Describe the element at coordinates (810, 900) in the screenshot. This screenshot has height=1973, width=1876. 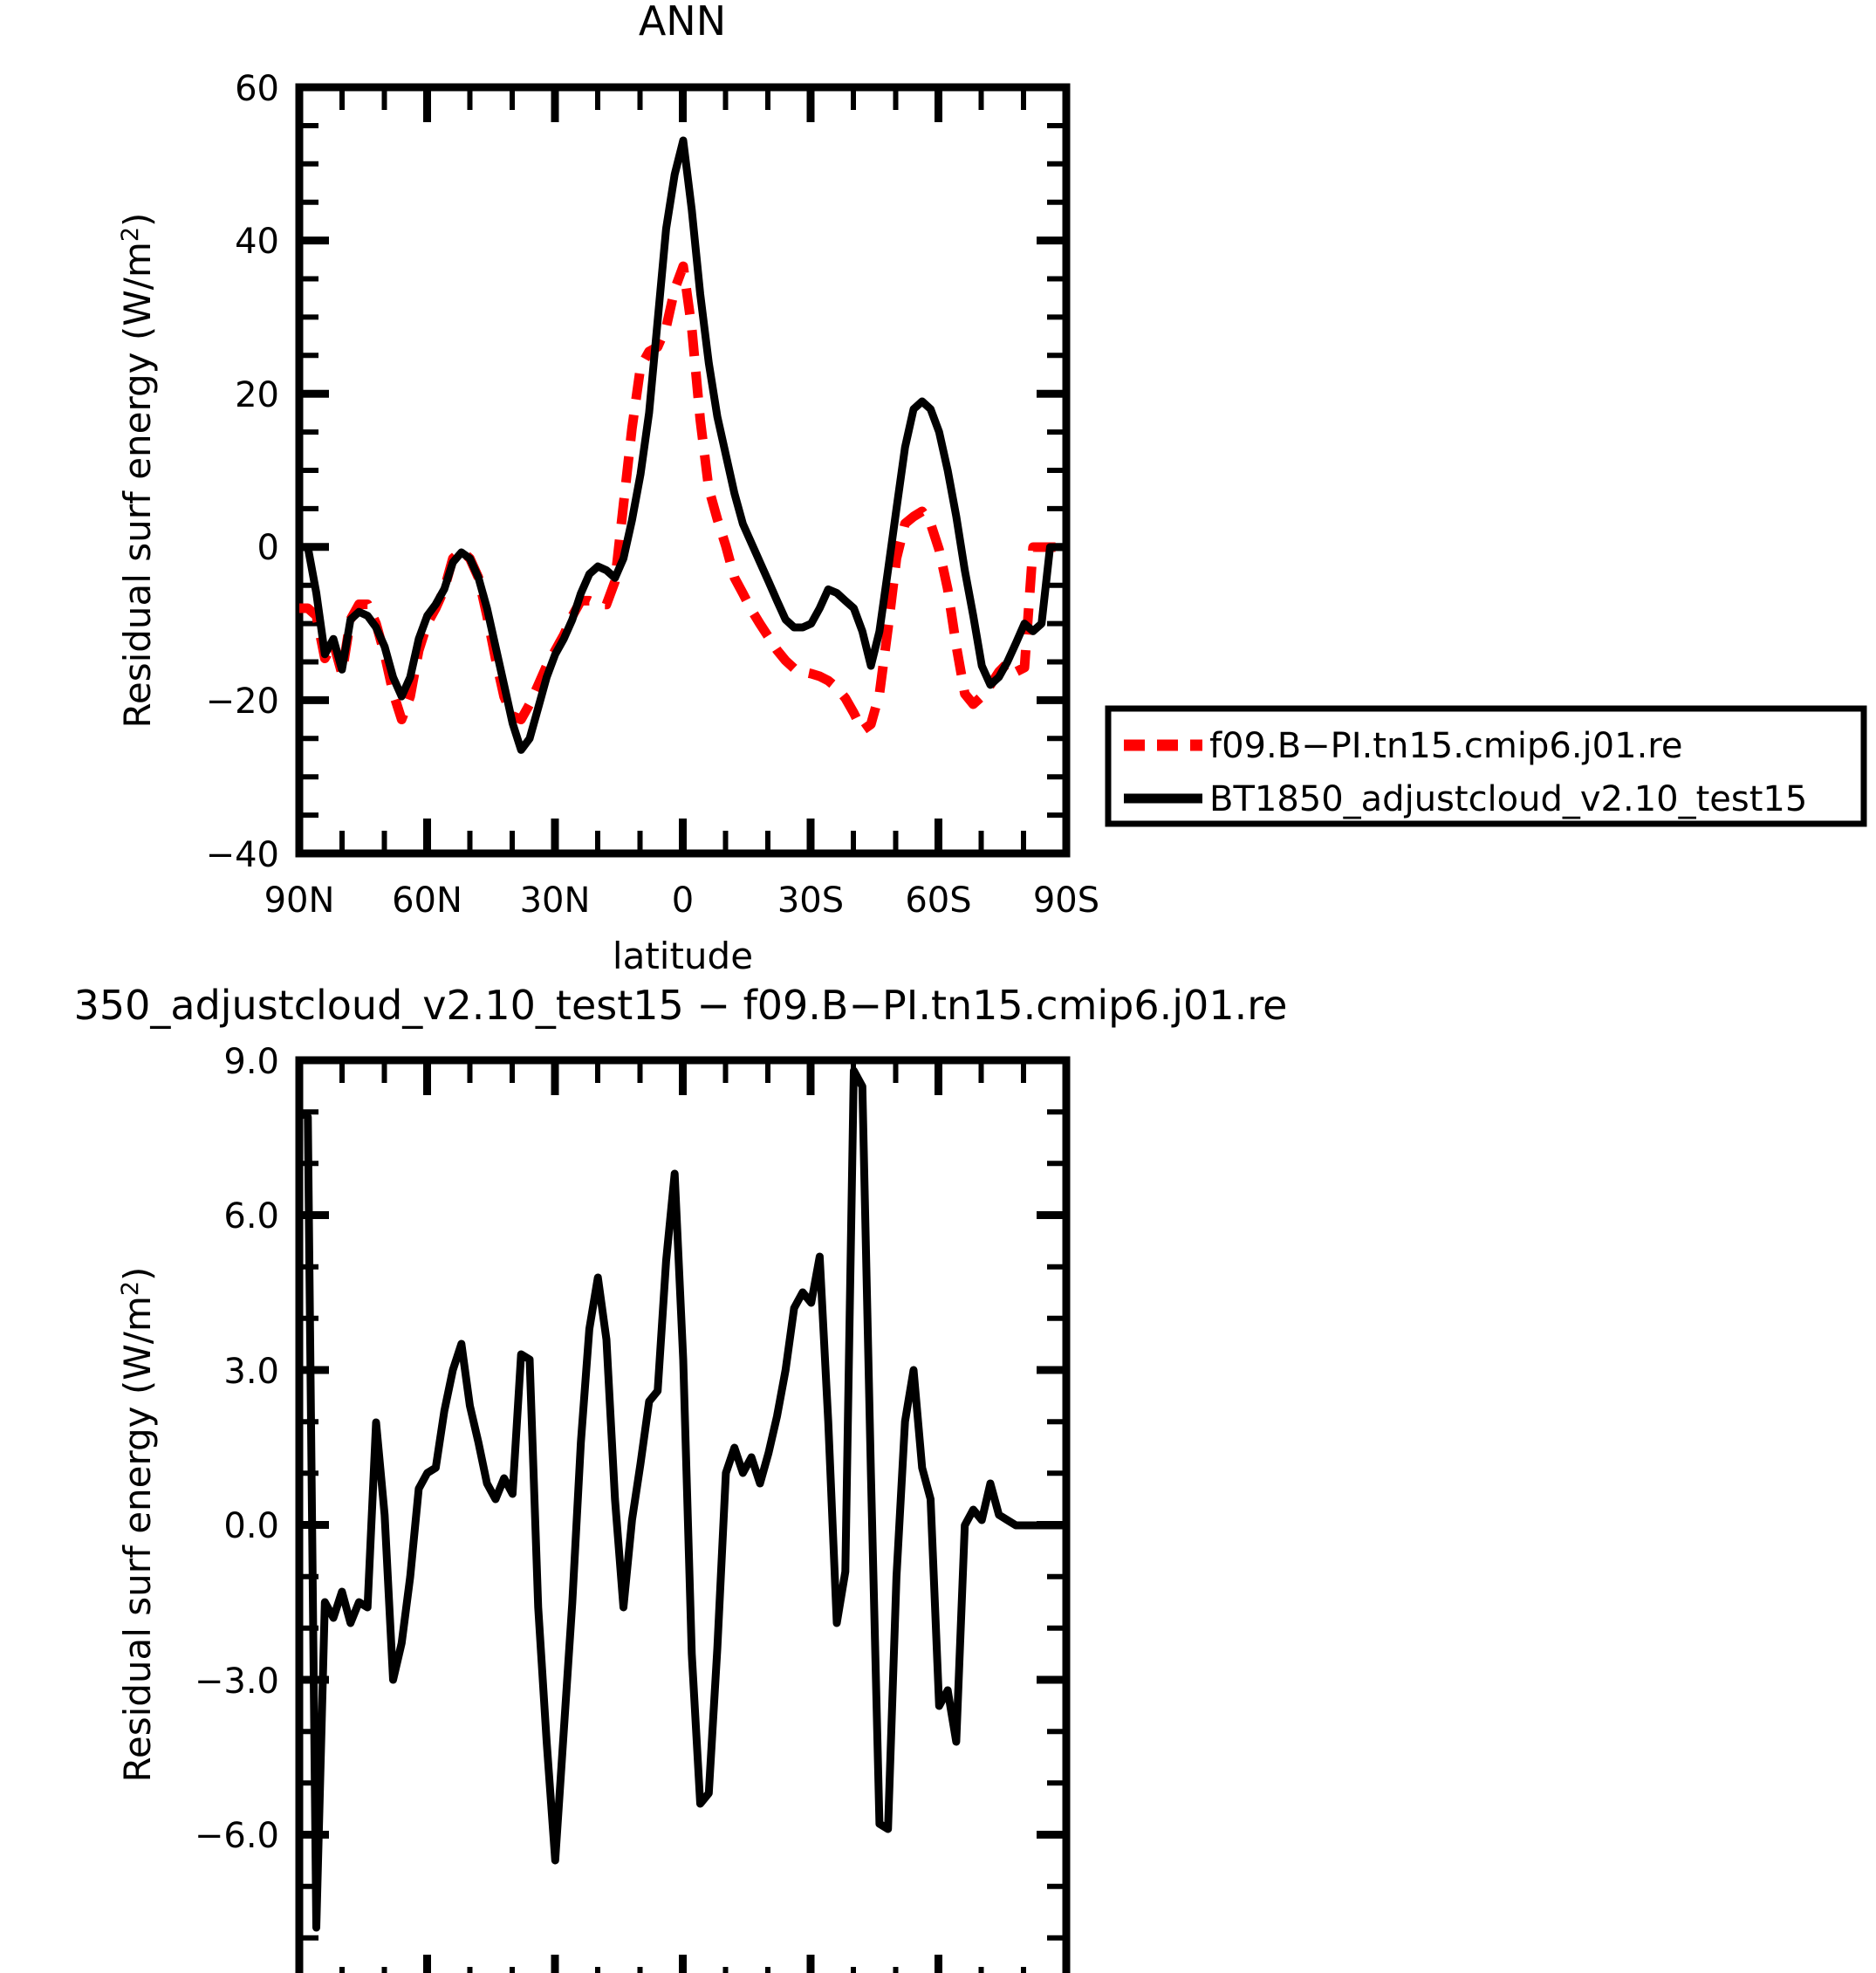
I see `top-xtick-4: 30S` at that location.